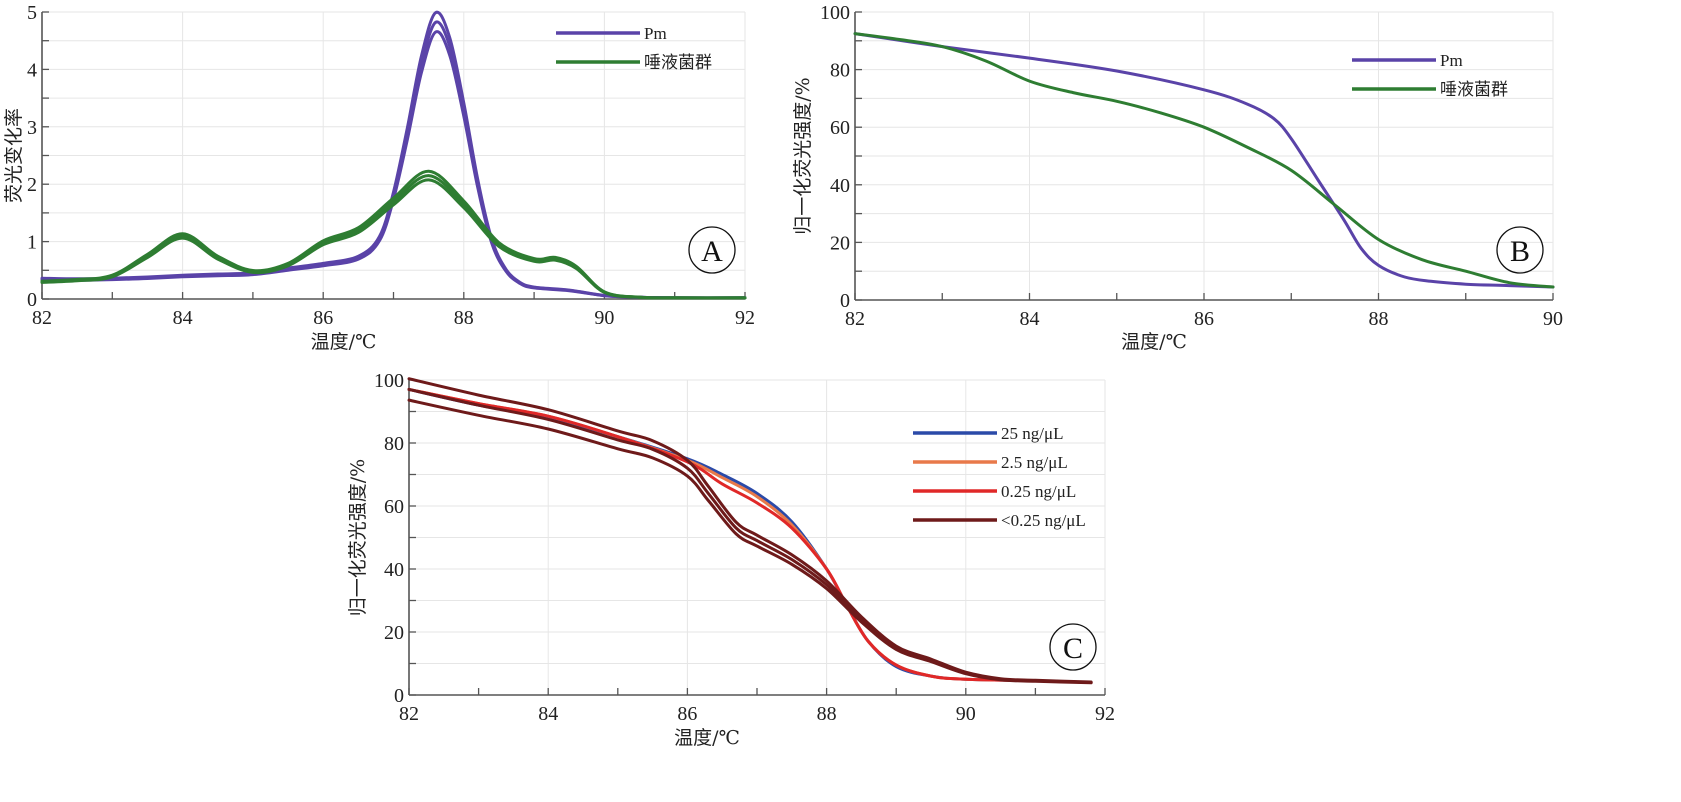 The width and height of the screenshot is (1681, 802). What do you see at coordinates (32, 70) in the screenshot?
I see `y-tick-label: 4` at bounding box center [32, 70].